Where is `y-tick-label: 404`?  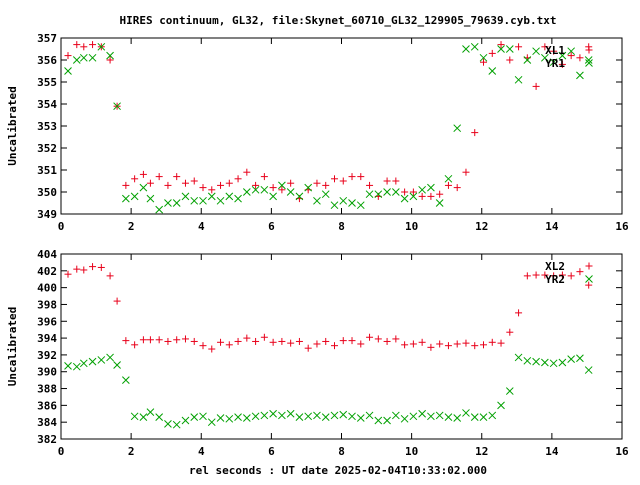
y-tick-label: 404 is located at coordinates (47, 254).